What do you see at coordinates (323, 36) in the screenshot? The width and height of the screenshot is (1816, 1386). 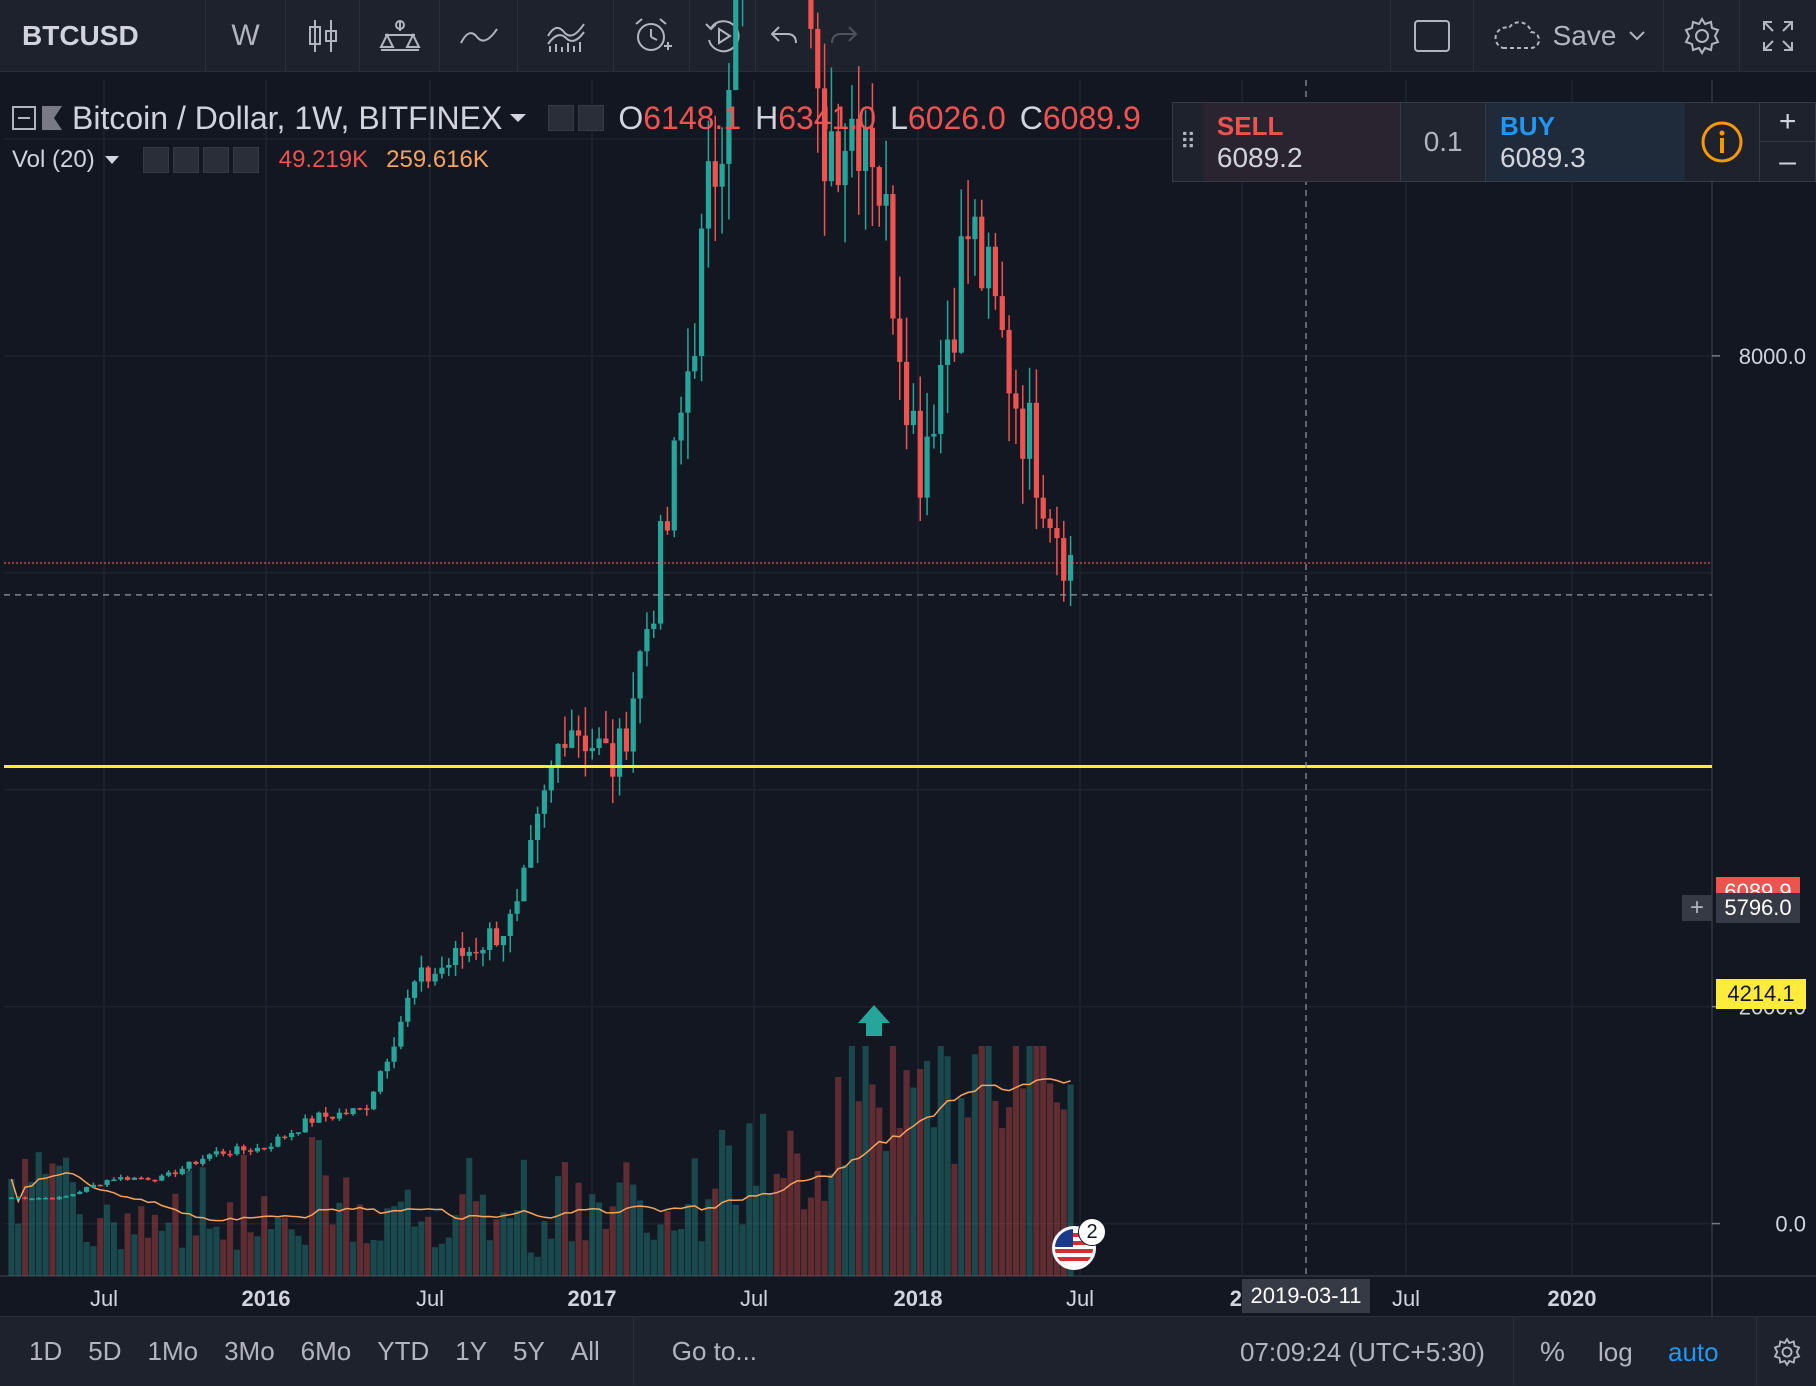 I see `chart-type-button` at bounding box center [323, 36].